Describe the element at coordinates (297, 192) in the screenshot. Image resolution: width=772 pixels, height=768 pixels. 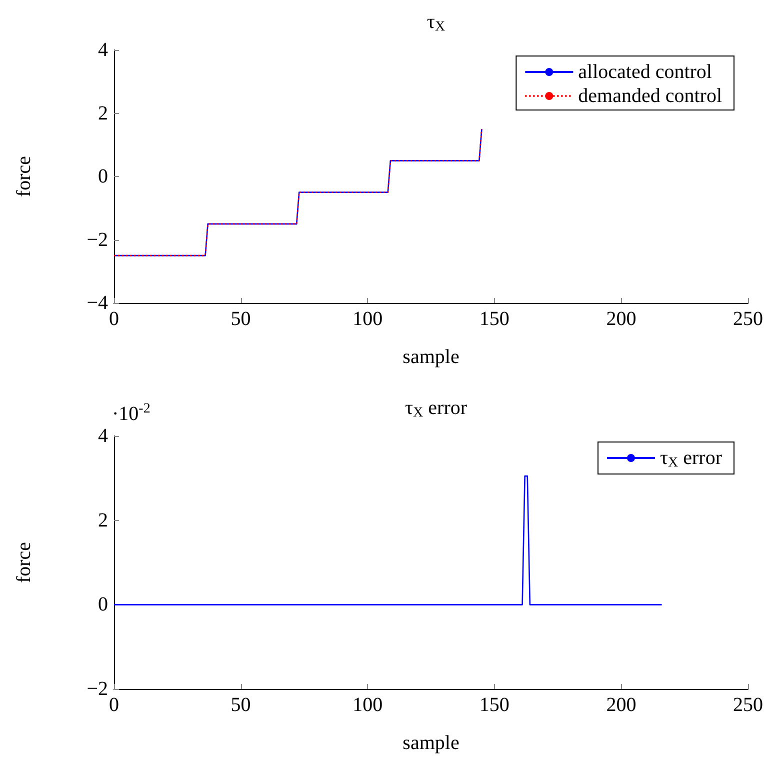
I see `line-series` at that location.